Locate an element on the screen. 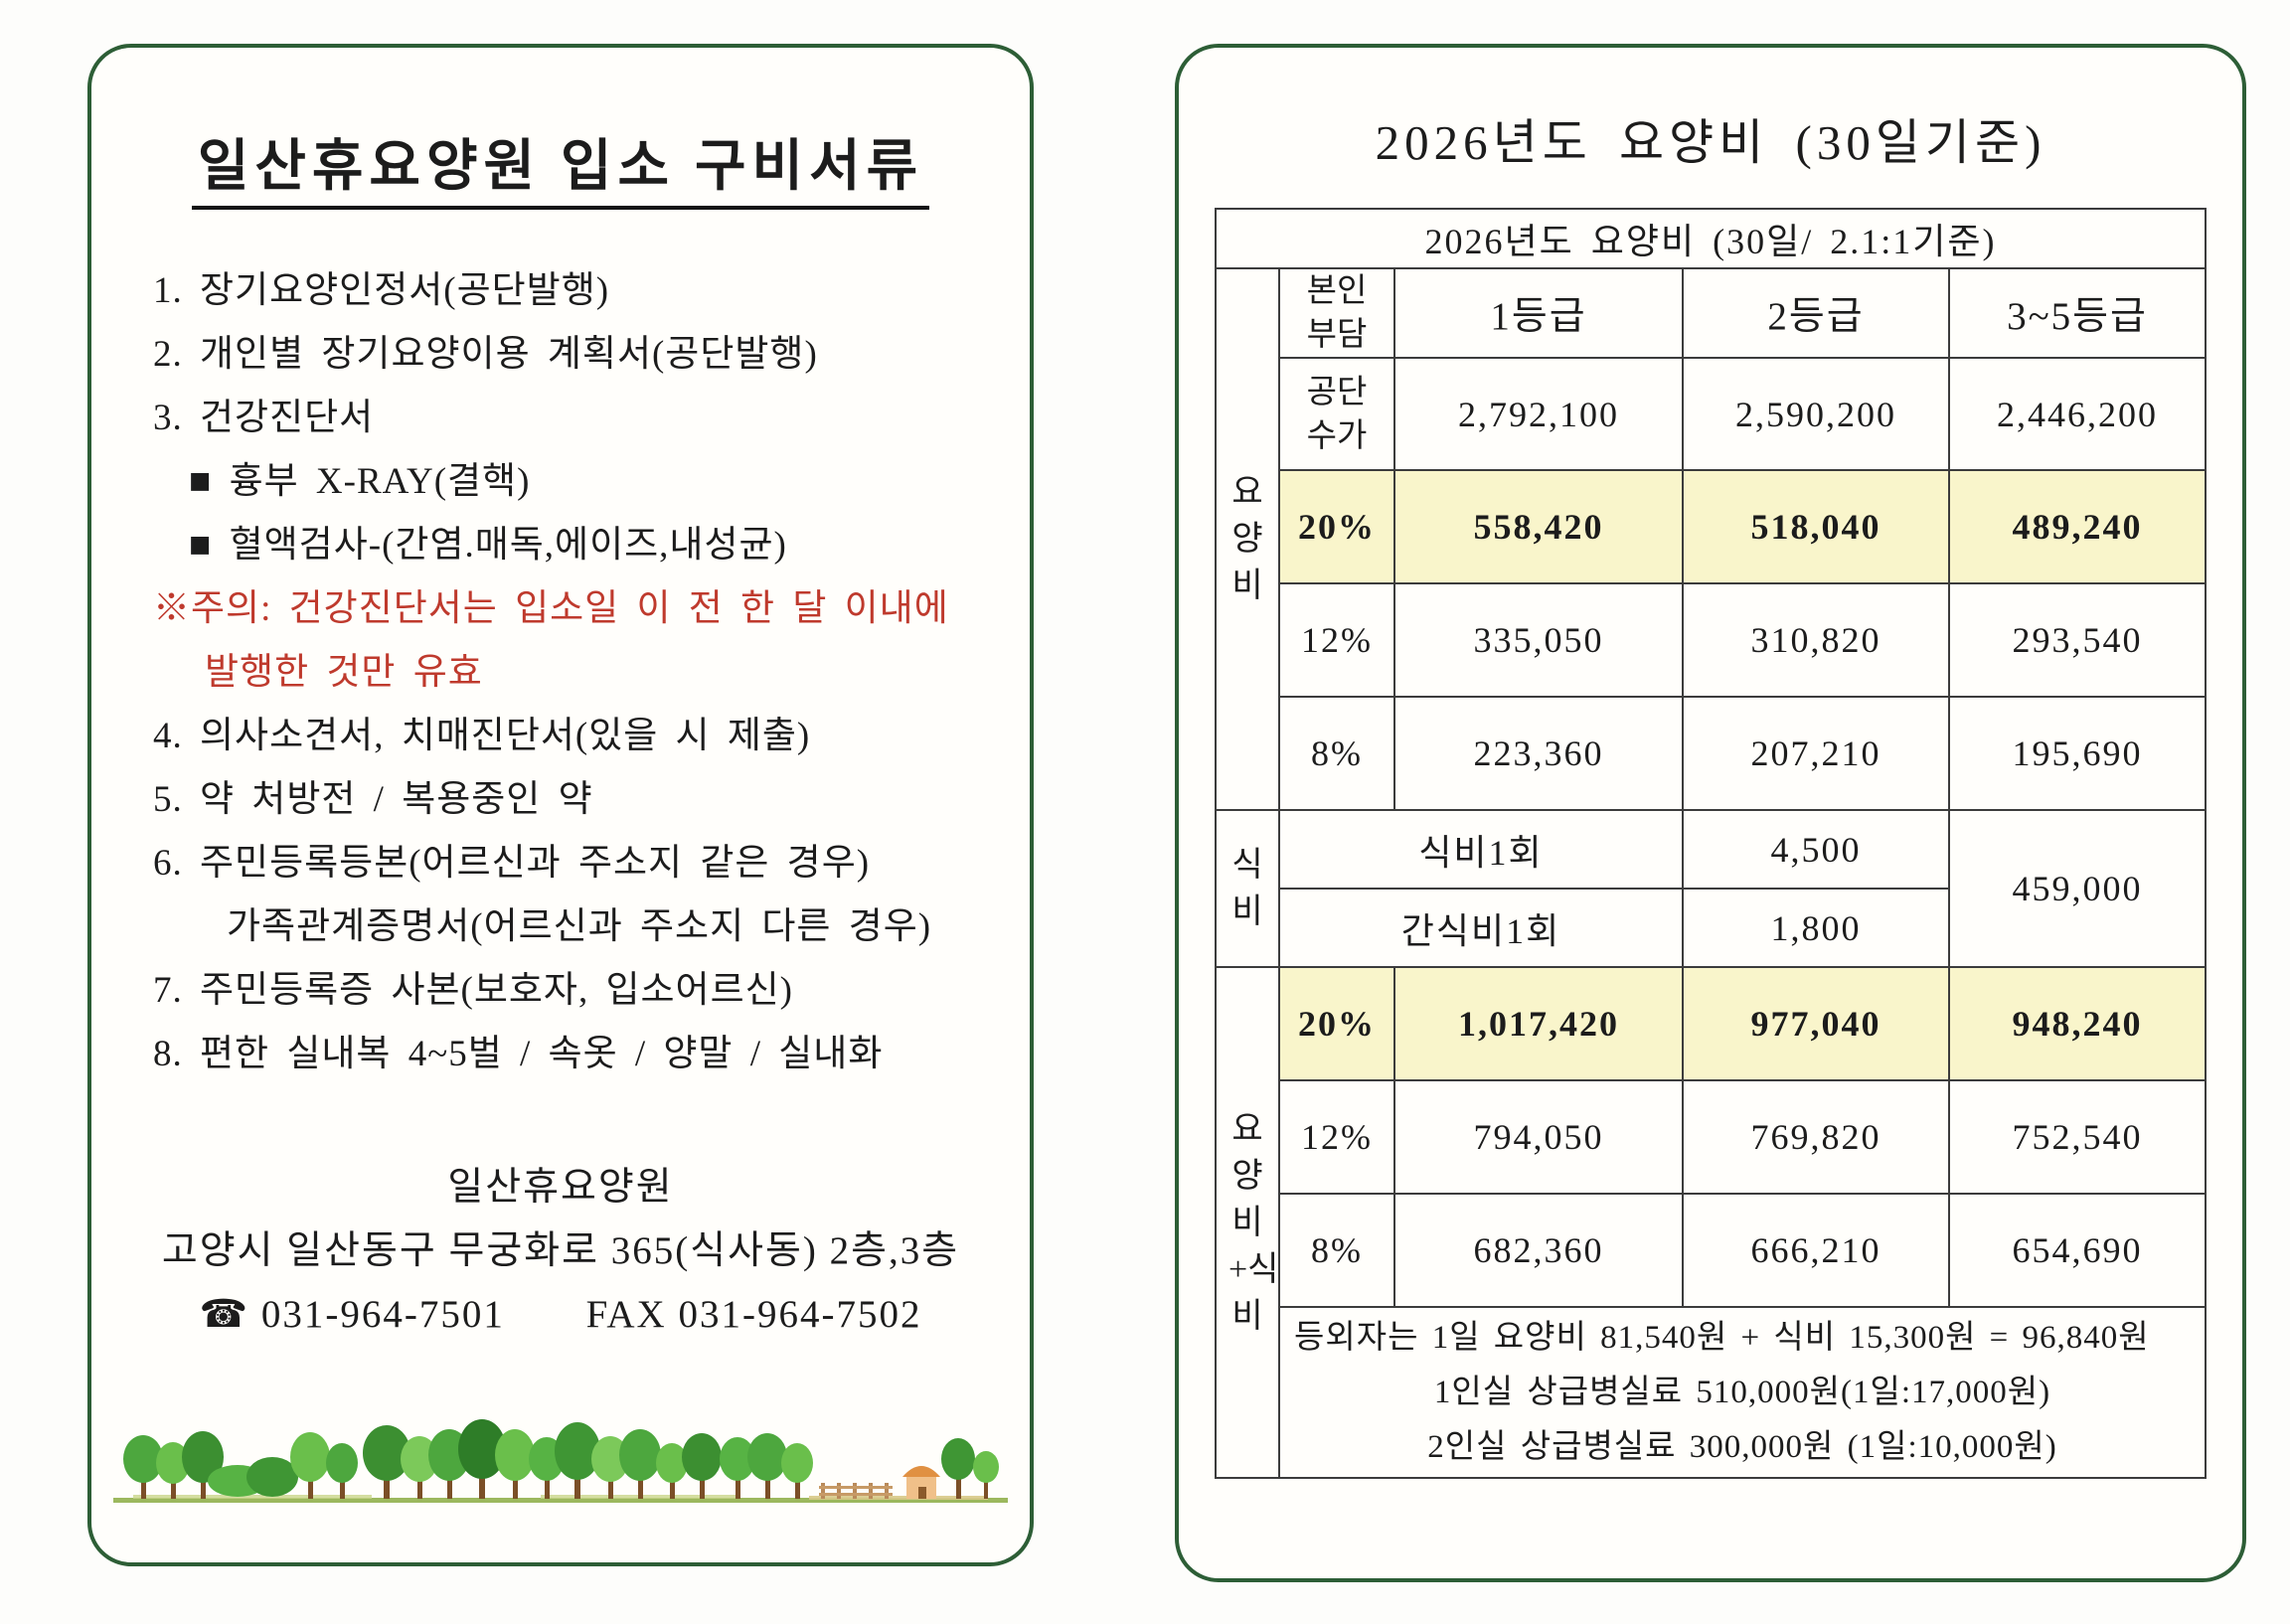 This screenshot has width=2290, height=1624. warning-line-1: ※주의: 건강진단서는 입소일 이 전 한 달 이내에 is located at coordinates (551, 608).